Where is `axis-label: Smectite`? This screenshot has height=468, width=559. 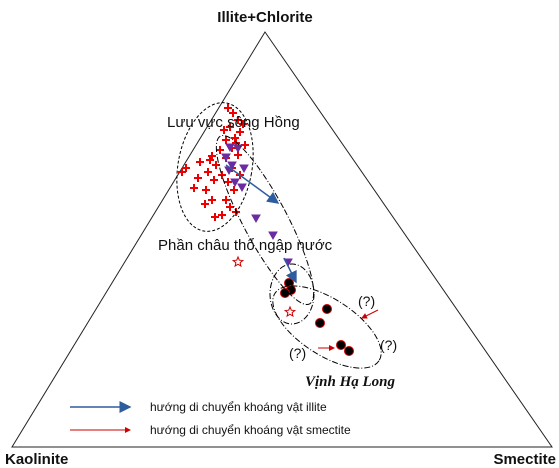
axis-label: Smectite is located at coordinates (524, 459).